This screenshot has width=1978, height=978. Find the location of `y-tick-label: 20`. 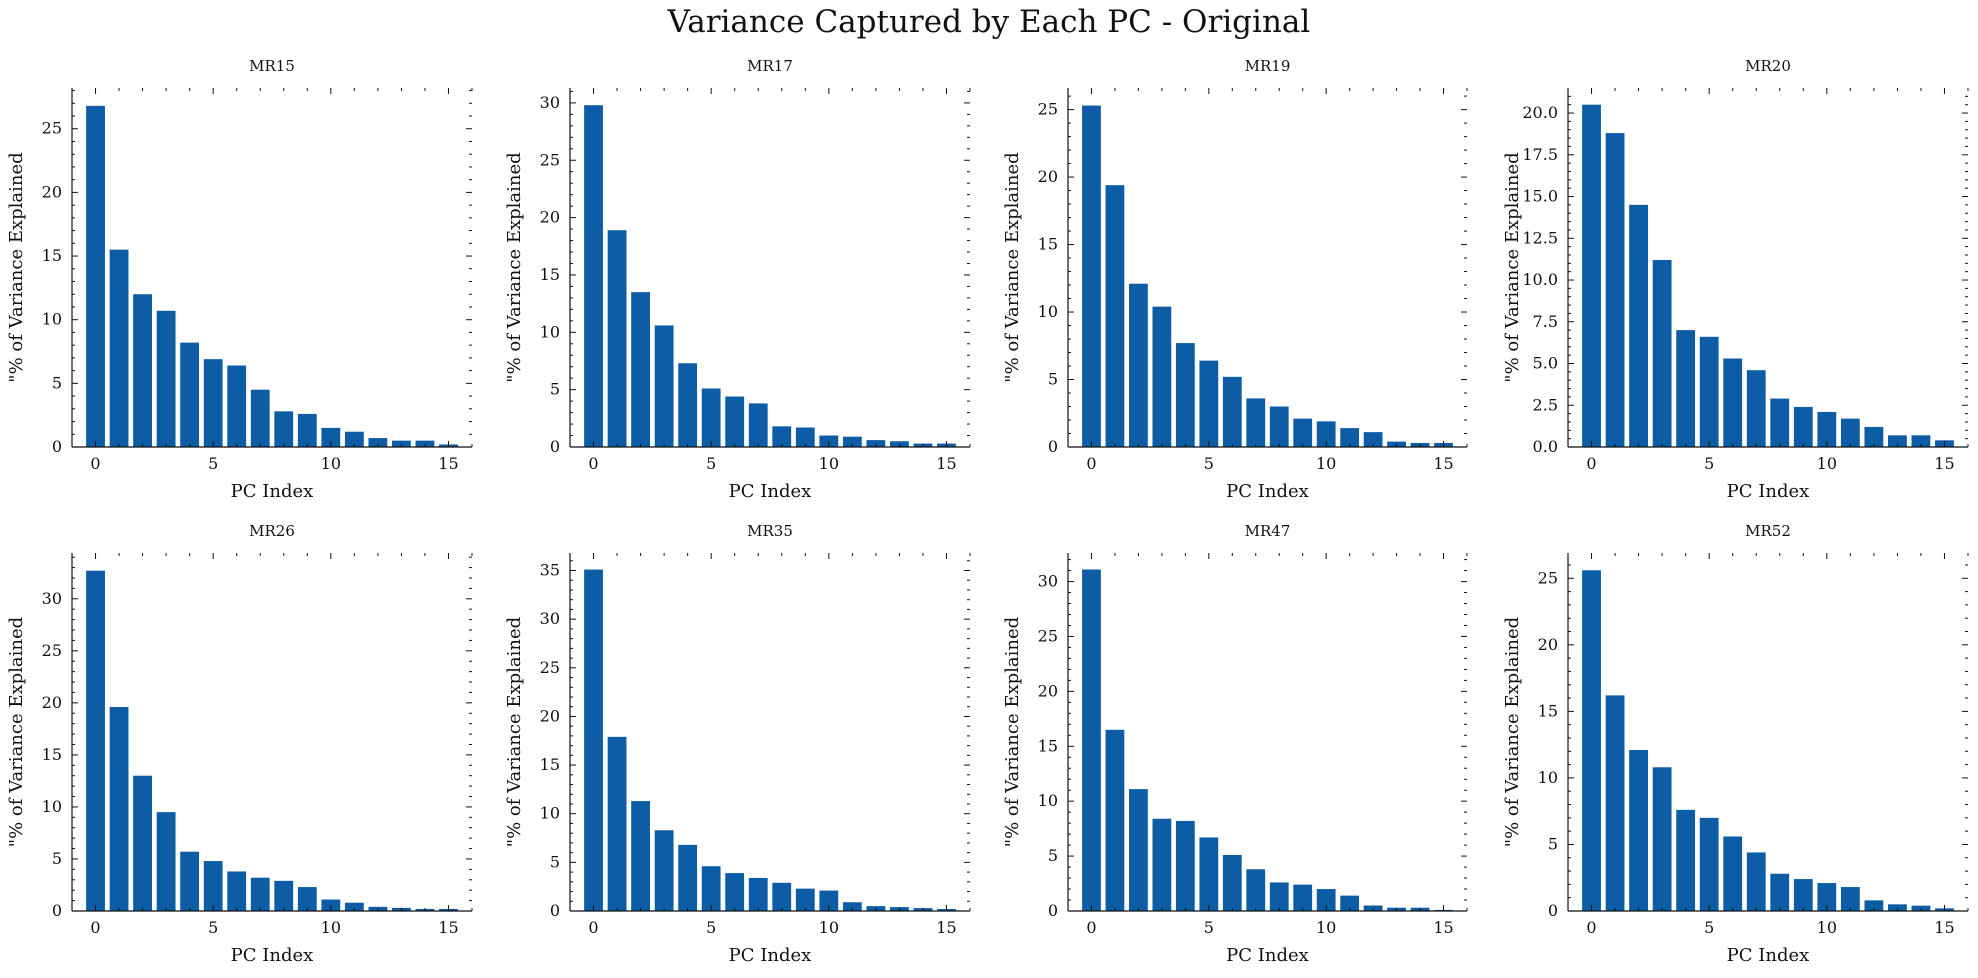

y-tick-label: 20 is located at coordinates (550, 217).